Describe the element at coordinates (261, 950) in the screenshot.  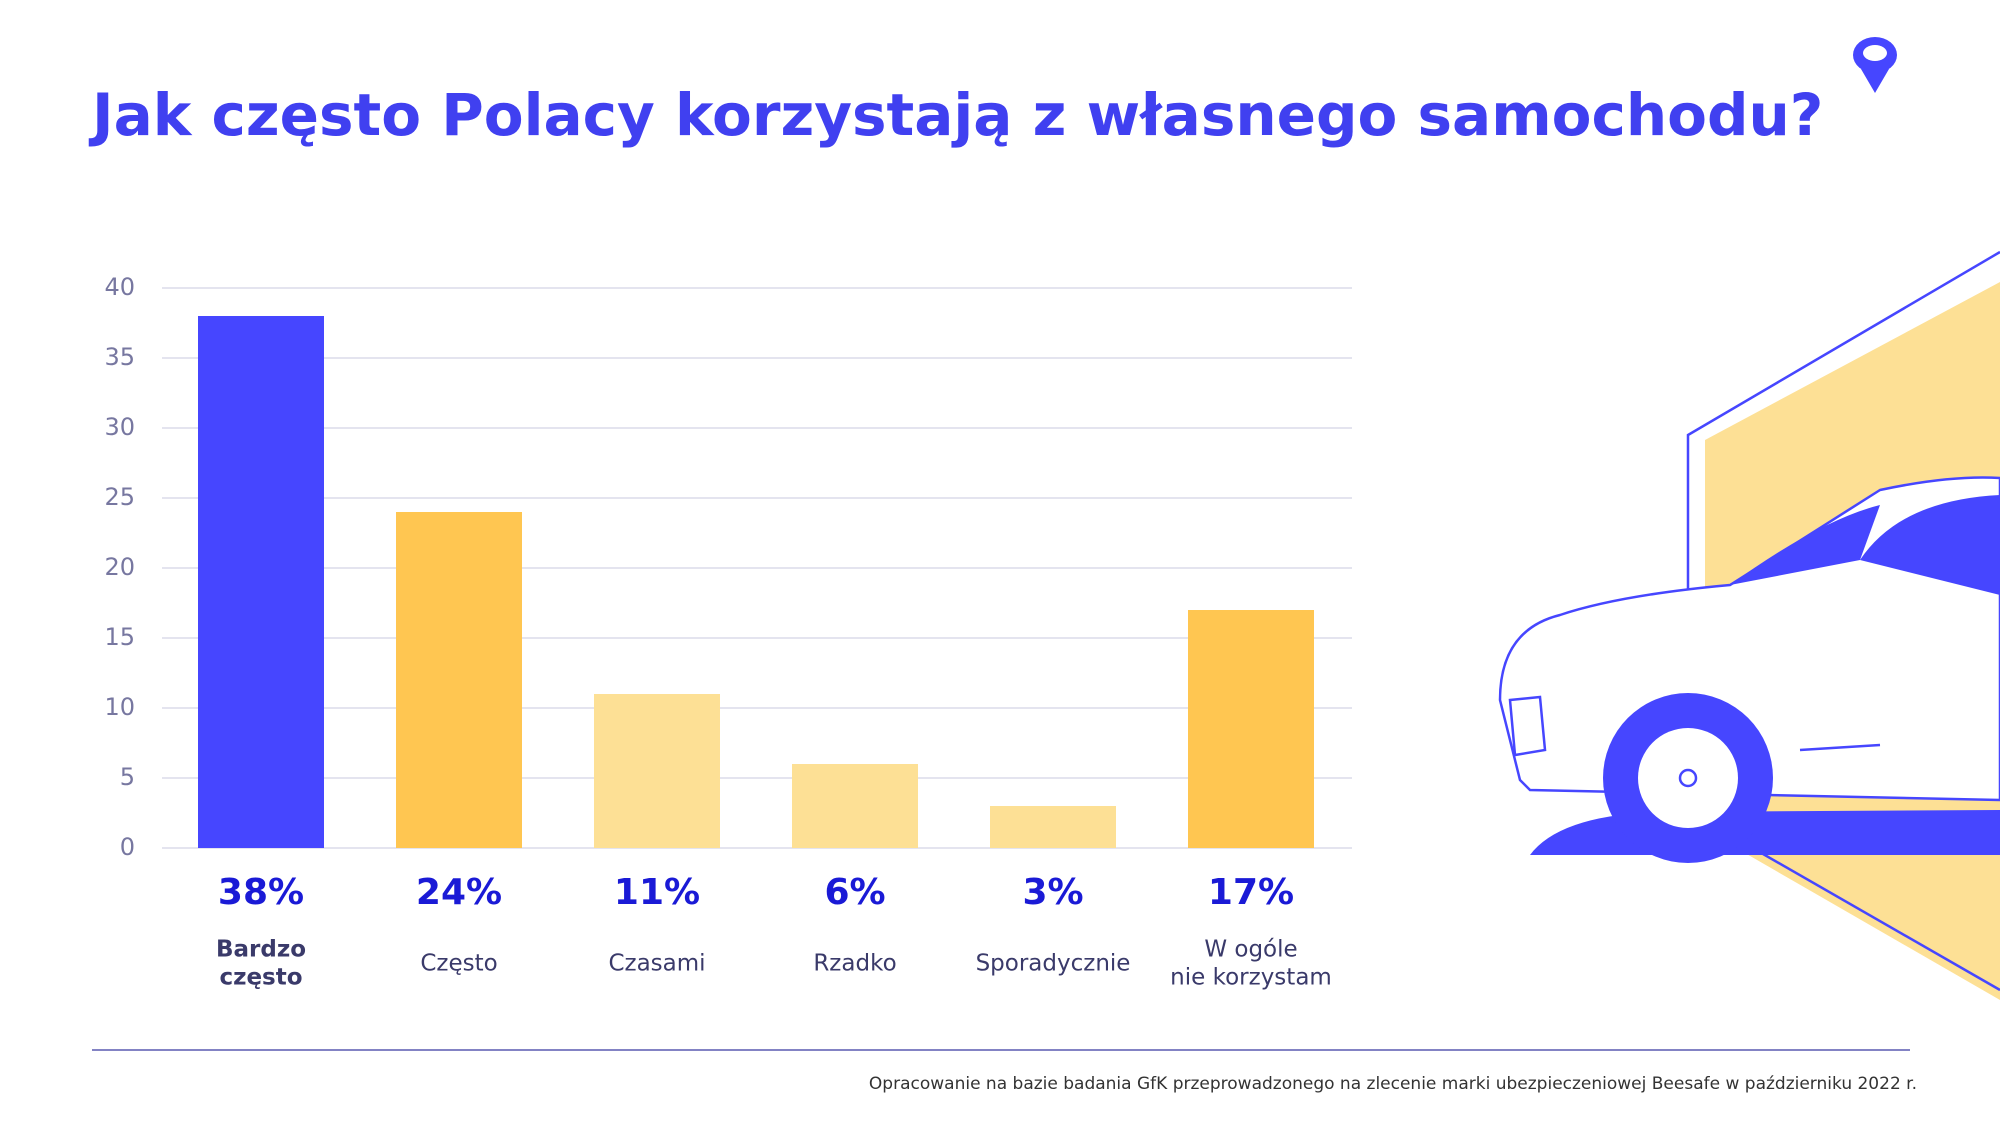
I see `x-tick-label: Bardzo` at that location.